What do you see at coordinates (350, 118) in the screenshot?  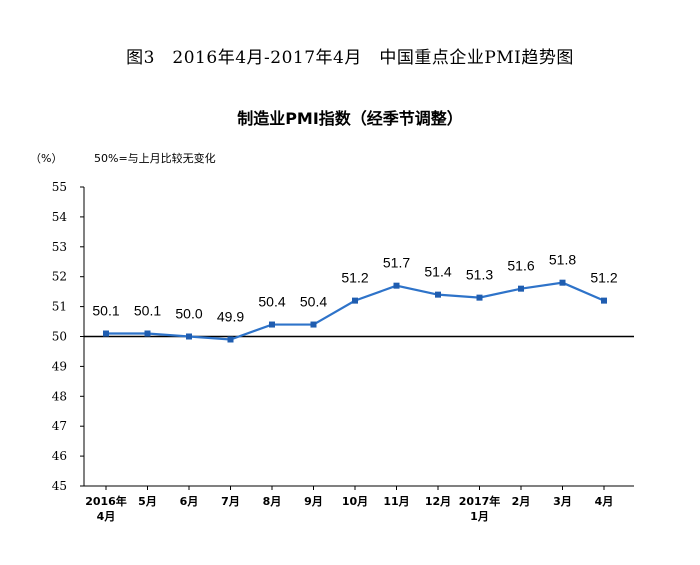 I see `chart-title: 制造业PMI指数（经季节调整）` at bounding box center [350, 118].